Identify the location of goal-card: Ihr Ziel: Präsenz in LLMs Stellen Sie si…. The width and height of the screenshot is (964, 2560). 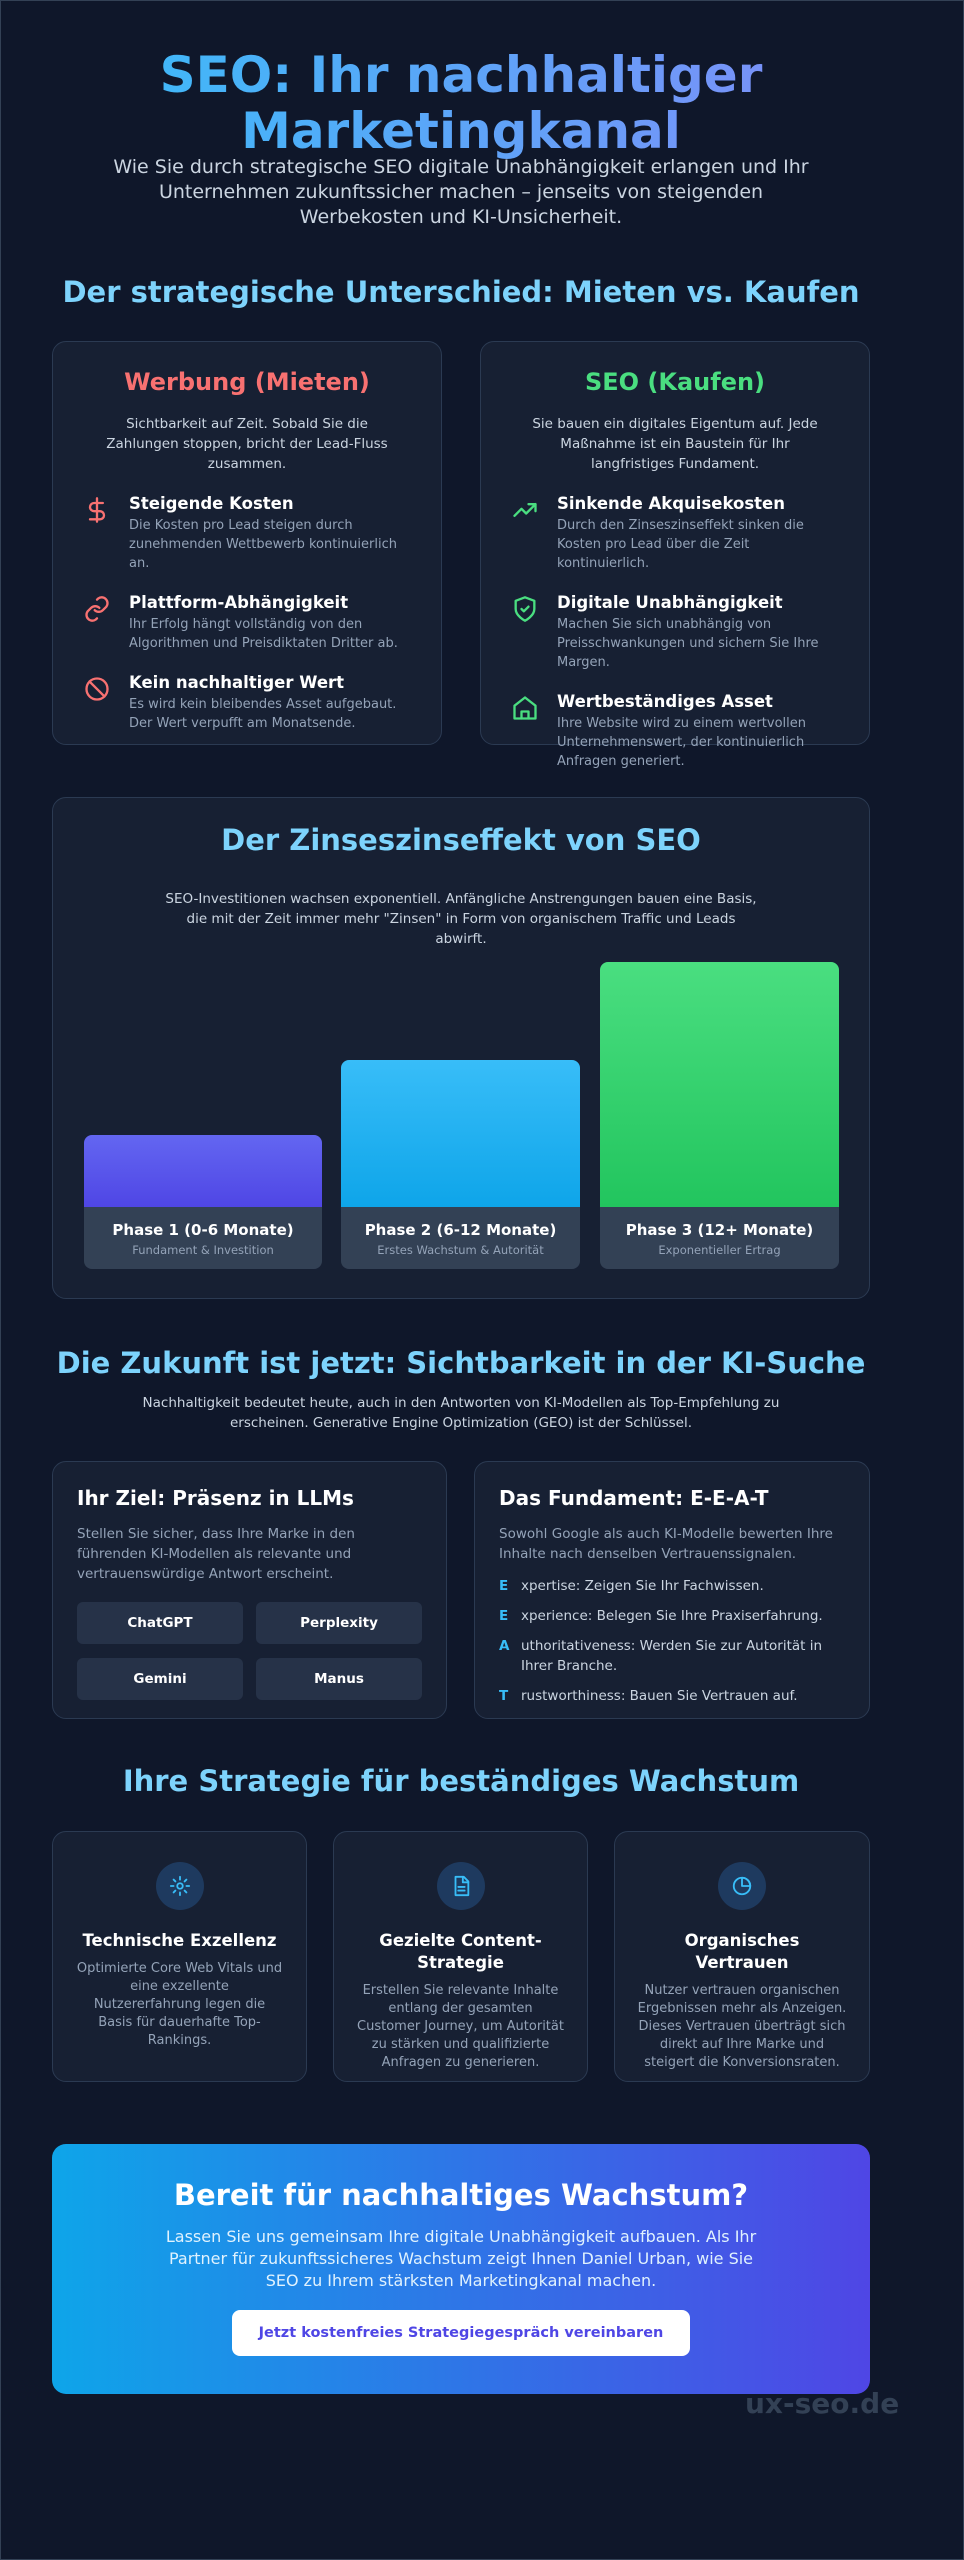
(249, 1590).